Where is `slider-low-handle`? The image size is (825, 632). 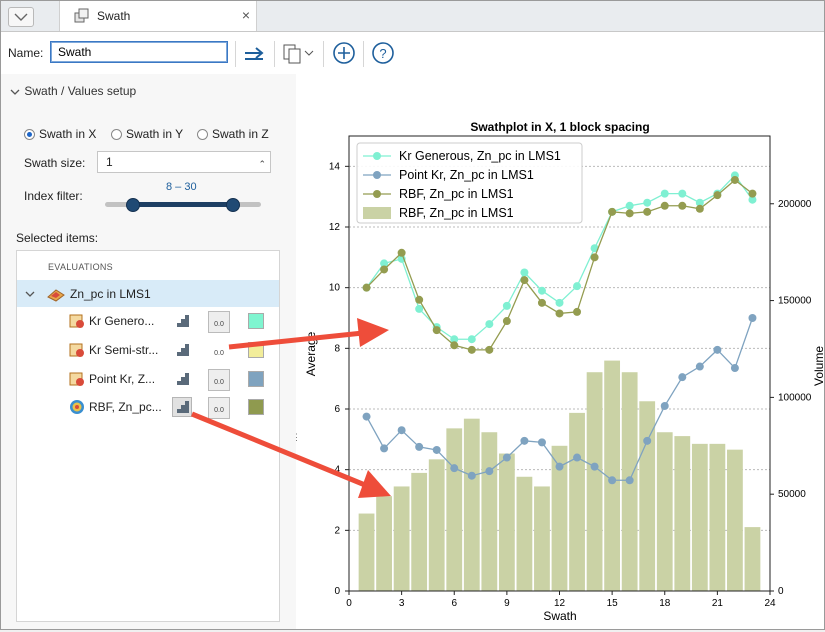
slider-low-handle is located at coordinates (133, 205).